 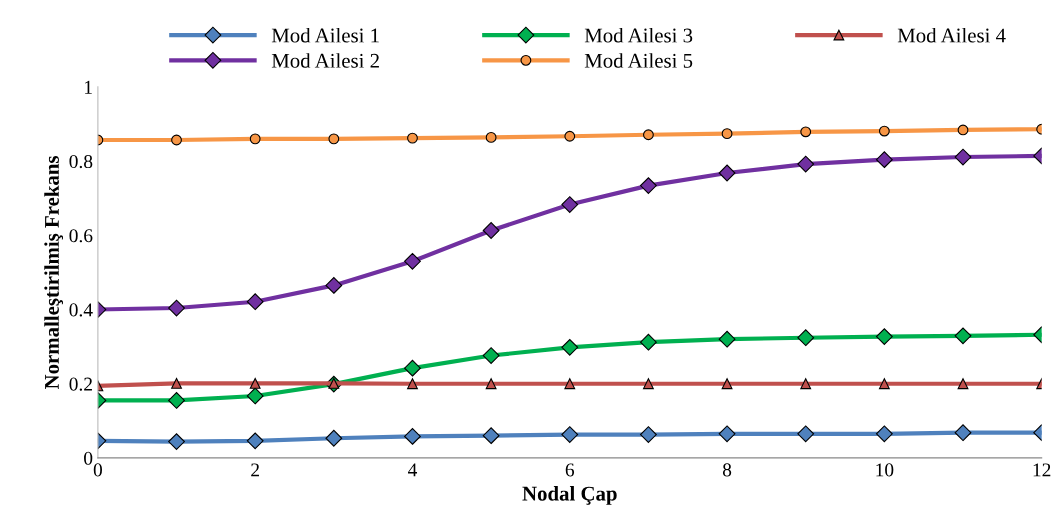 What do you see at coordinates (325, 60) in the screenshot?
I see `legend-label: Mod Ailesi 2` at bounding box center [325, 60].